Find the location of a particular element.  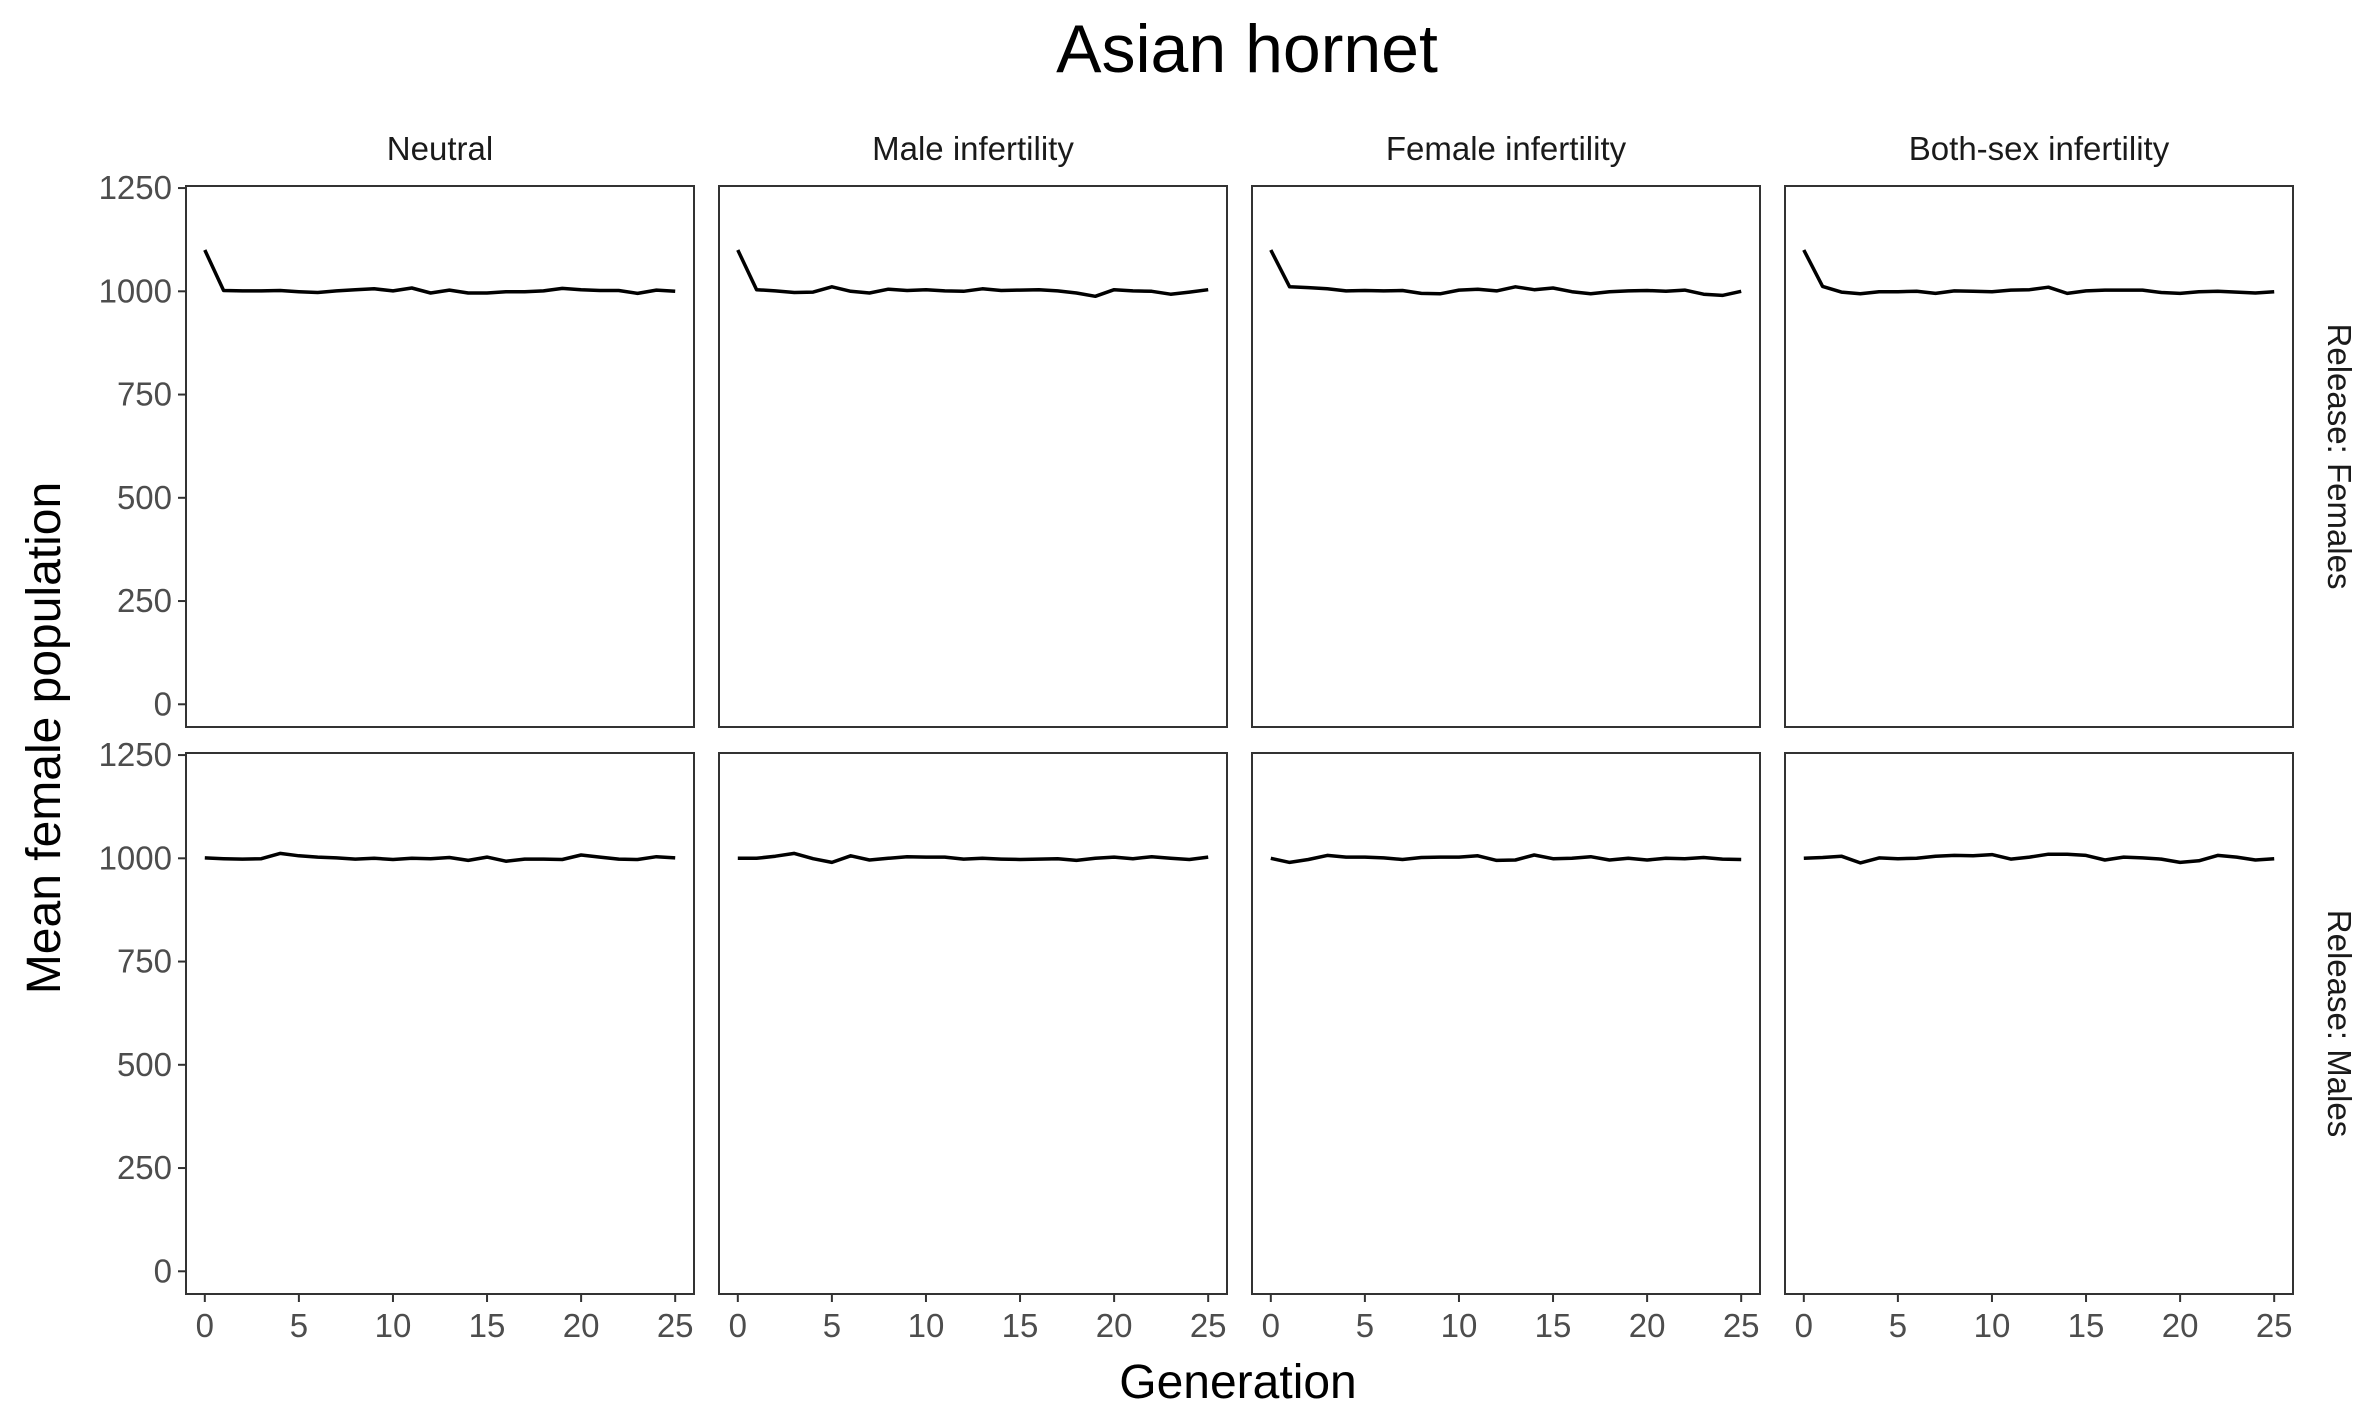

strip-label-column: Male infertility is located at coordinates (973, 148).